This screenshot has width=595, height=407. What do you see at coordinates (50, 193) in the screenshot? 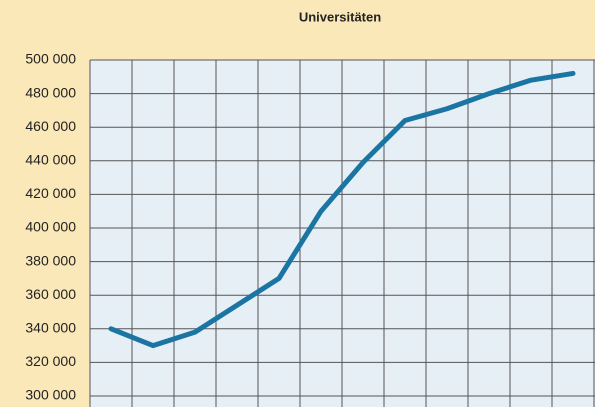
I see `y-tick-label: 420 000` at bounding box center [50, 193].